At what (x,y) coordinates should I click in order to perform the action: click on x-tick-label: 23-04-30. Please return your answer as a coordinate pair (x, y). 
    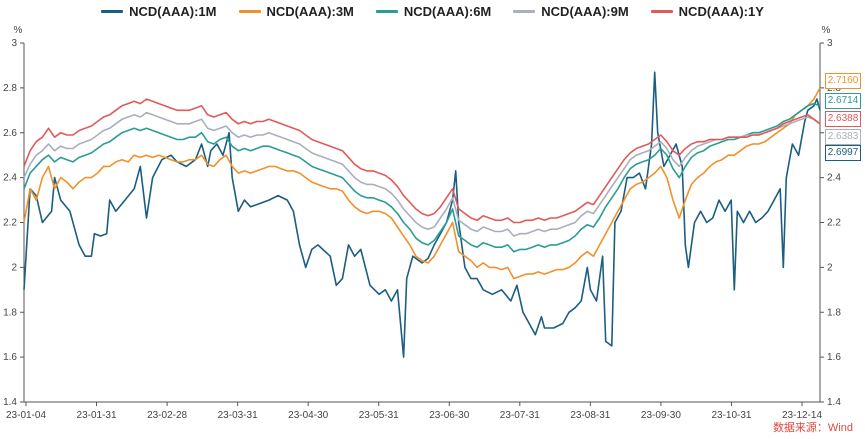
    Looking at the image, I should click on (308, 415).